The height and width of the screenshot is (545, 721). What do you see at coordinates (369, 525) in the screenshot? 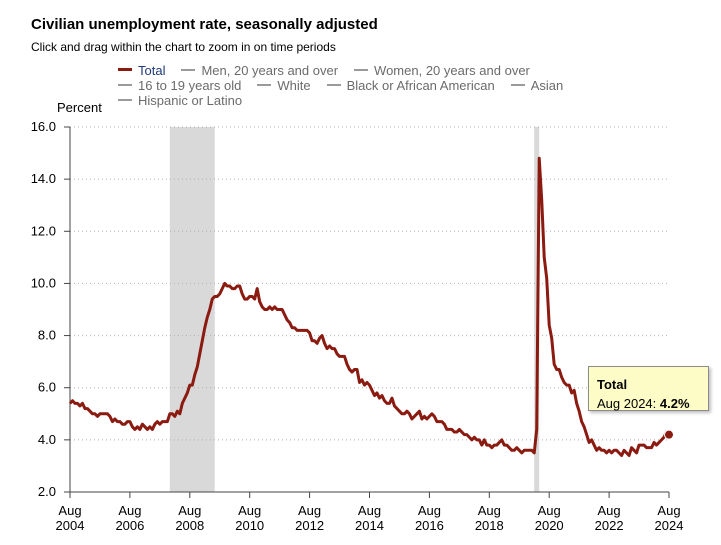
I see `x-tick-label-year: 2014` at bounding box center [369, 525].